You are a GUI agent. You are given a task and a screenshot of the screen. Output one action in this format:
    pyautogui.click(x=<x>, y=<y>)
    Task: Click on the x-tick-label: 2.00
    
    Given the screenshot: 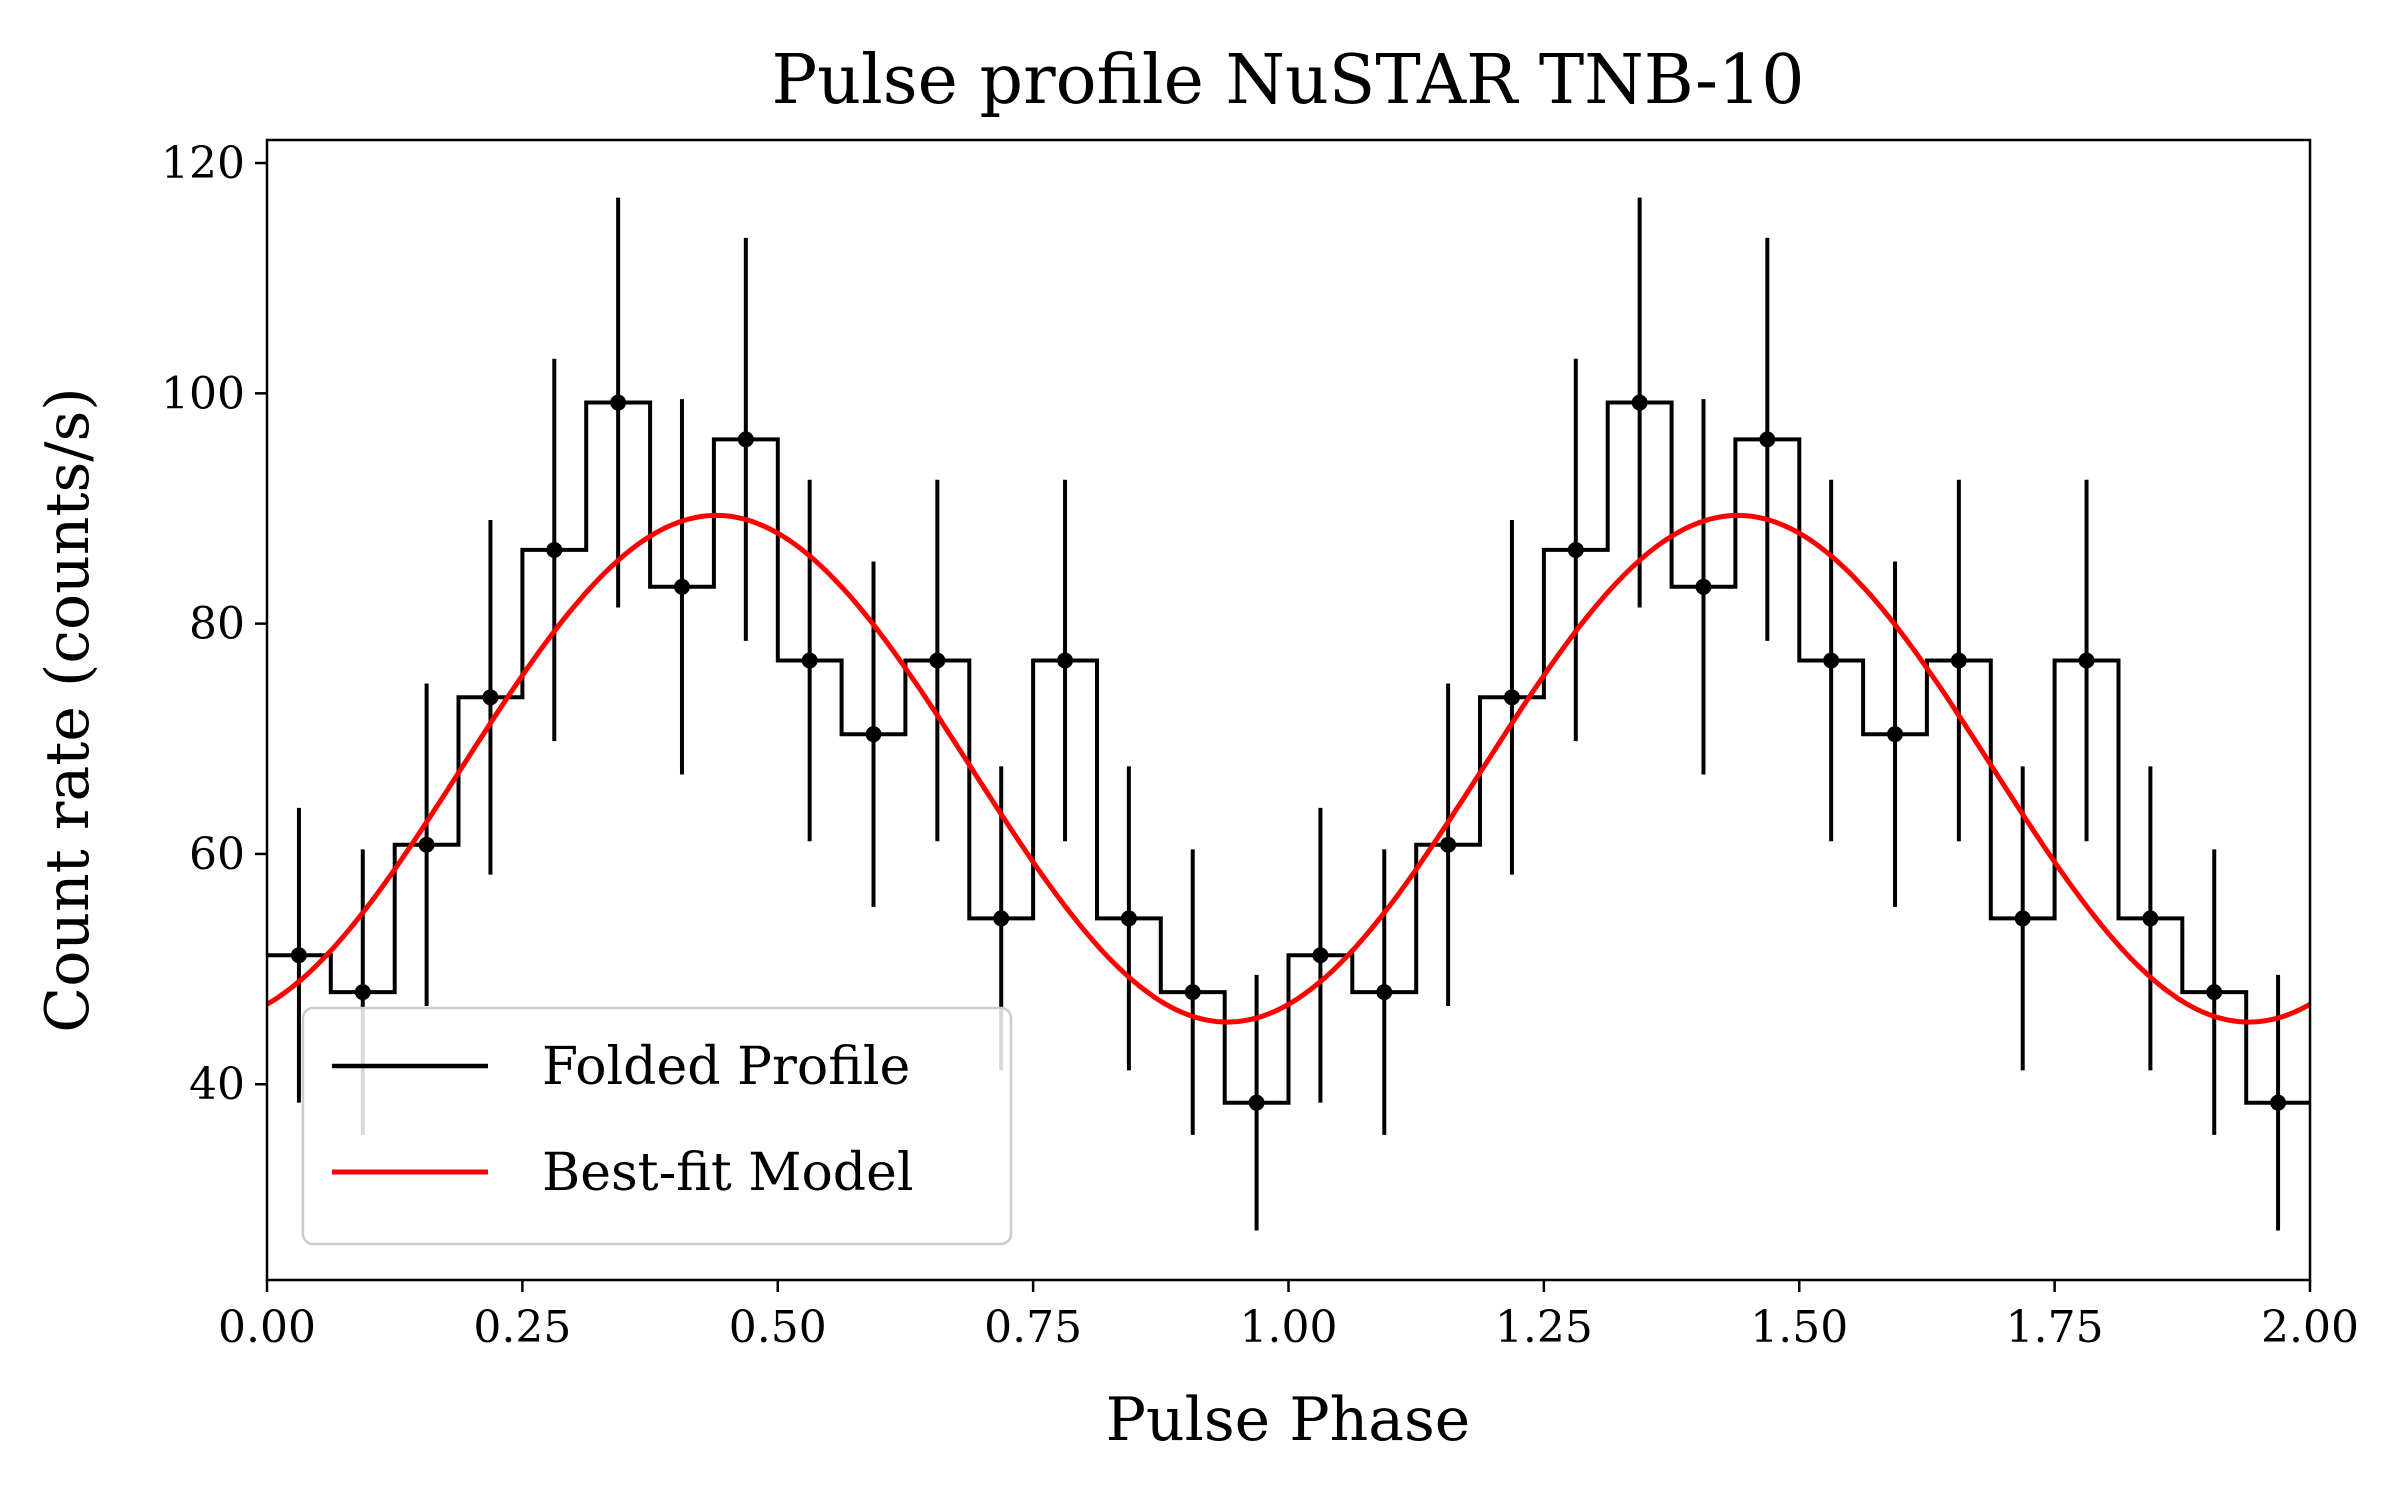 What is the action you would take?
    pyautogui.click(x=2310, y=1327)
    